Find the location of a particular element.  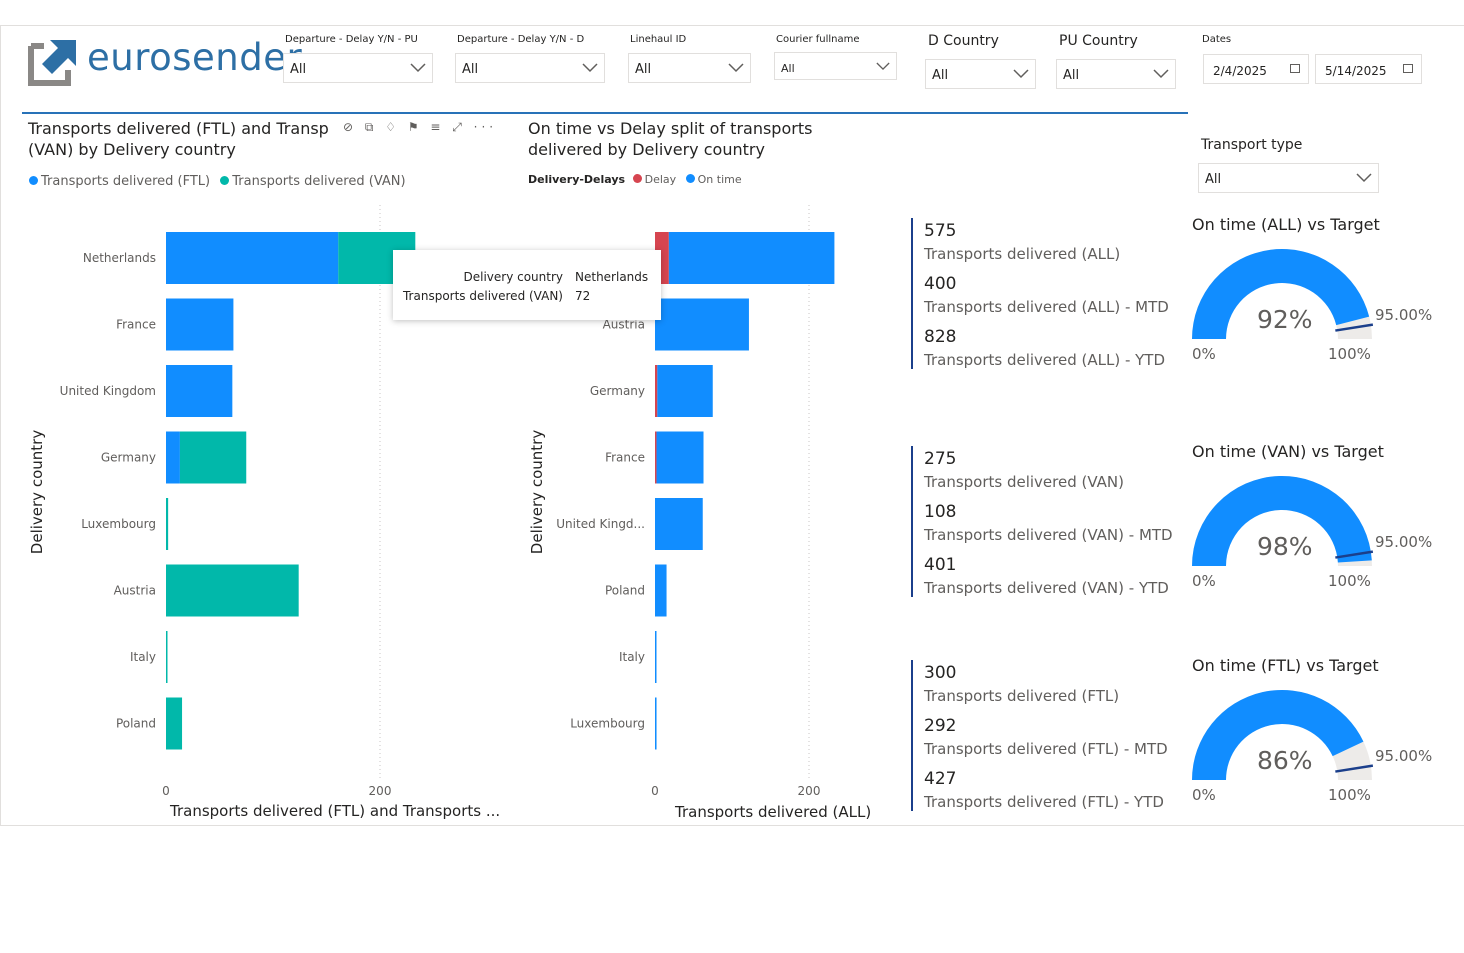

category-tick-label: Germany is located at coordinates (617, 391).